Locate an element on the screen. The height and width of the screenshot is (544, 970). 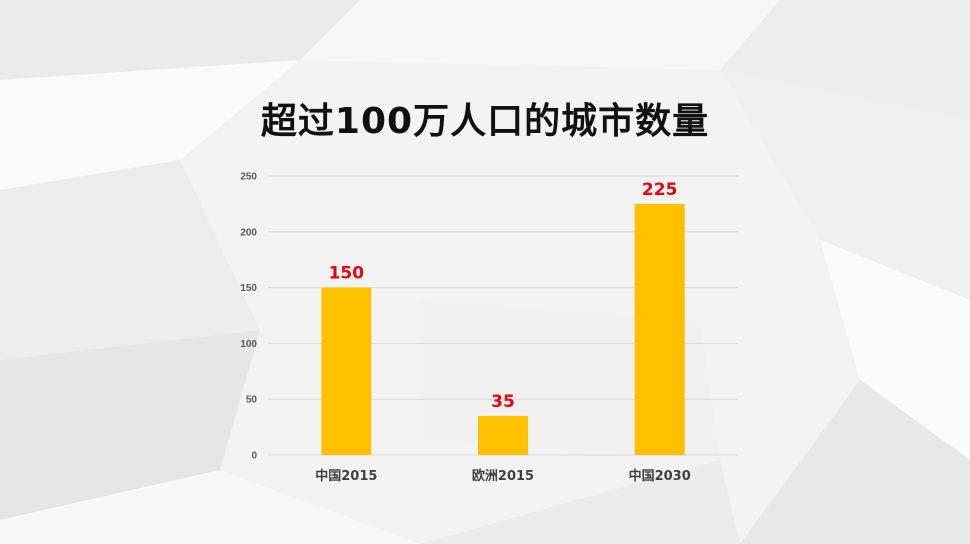
x-tick-label: 中国2030 is located at coordinates (660, 476).